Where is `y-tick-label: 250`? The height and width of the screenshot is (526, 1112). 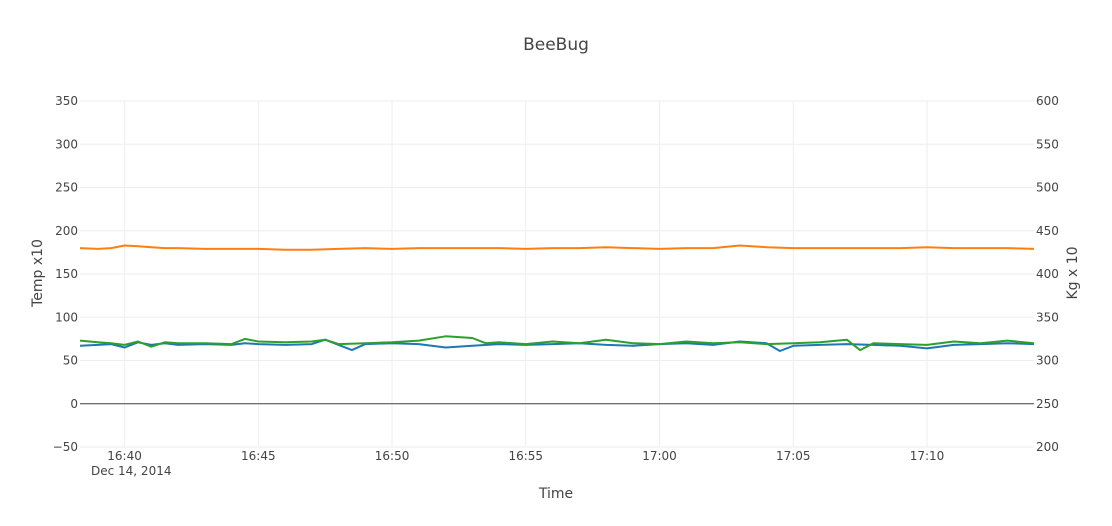 y-tick-label: 250 is located at coordinates (66, 188).